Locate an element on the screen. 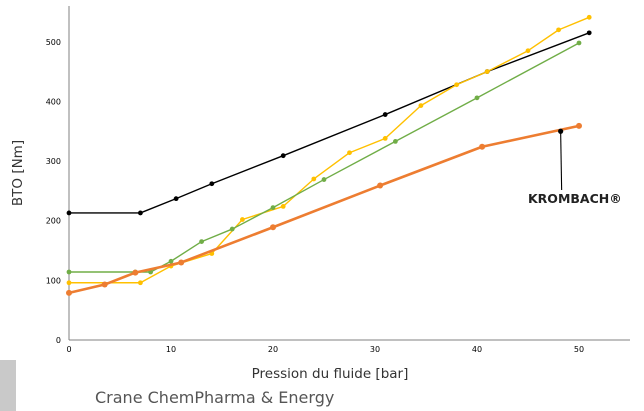 Image resolution: width=644 pixels, height=411 pixels. x-axis-title: Pression du fluide [bar] is located at coordinates (330, 374).